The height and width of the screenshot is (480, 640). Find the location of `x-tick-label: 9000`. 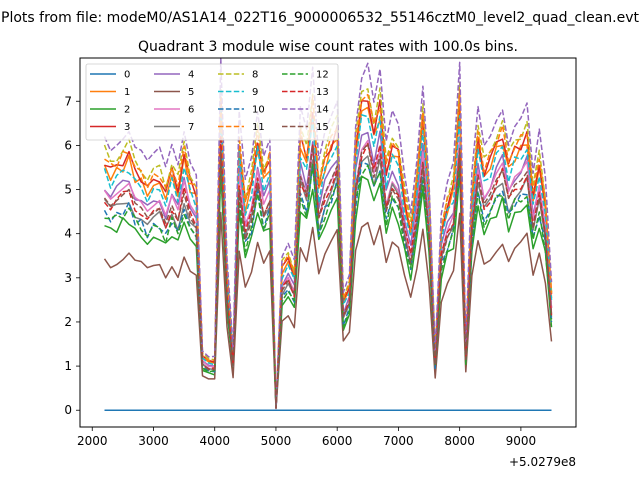

x-tick-label: 9000 is located at coordinates (521, 441).